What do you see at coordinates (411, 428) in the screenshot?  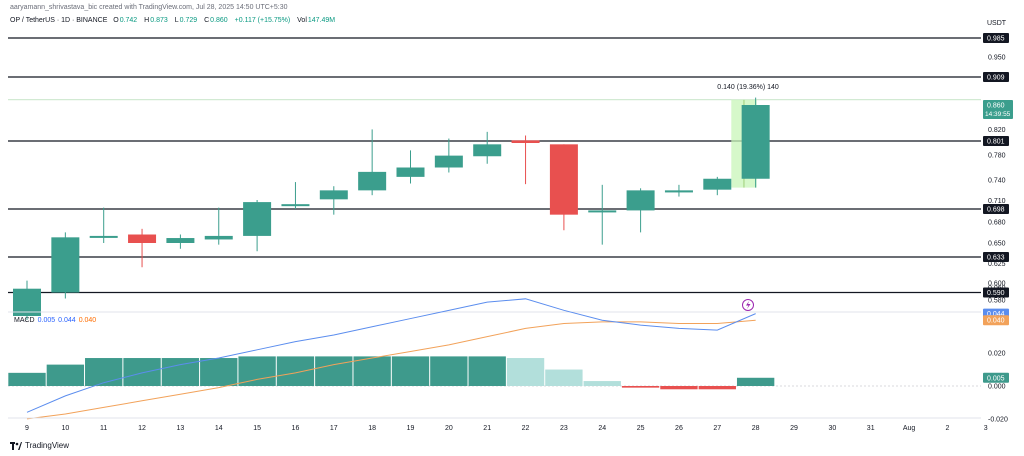 I see `time-tick-19: 19` at bounding box center [411, 428].